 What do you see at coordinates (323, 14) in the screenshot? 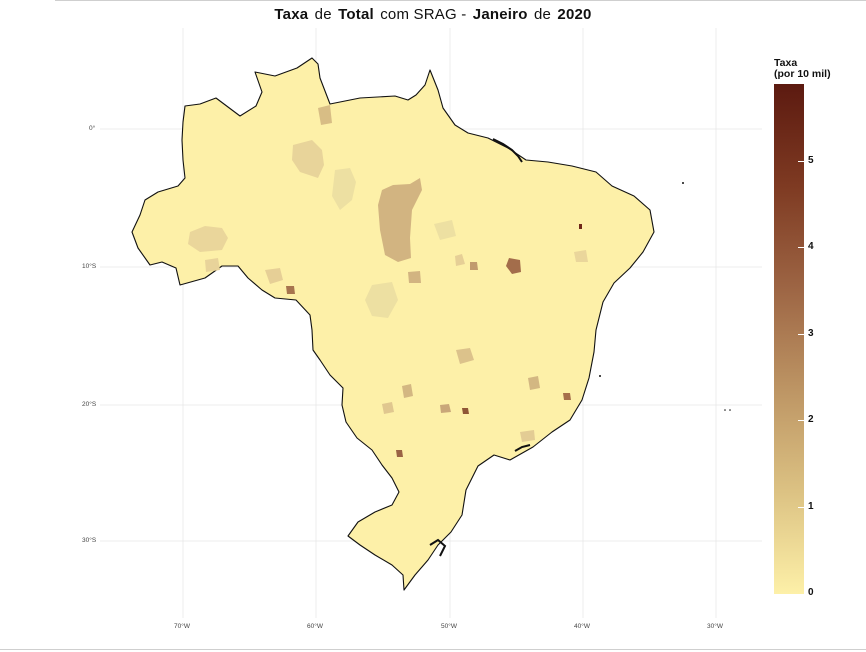
I see `title-part-de: de` at bounding box center [323, 14].